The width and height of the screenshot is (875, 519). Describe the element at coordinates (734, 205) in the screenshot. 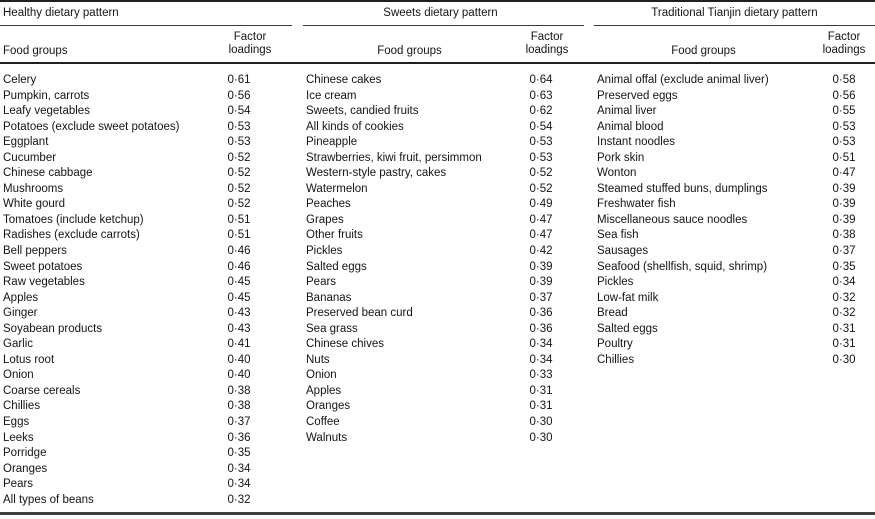

I see `table-row: Freshwater fish 0·39` at that location.